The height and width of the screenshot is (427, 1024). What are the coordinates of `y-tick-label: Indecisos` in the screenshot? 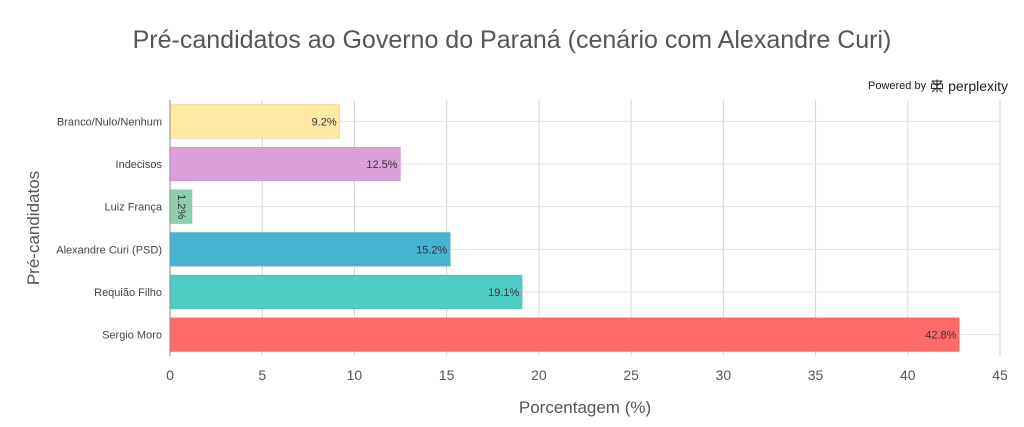 It's located at (139, 165).